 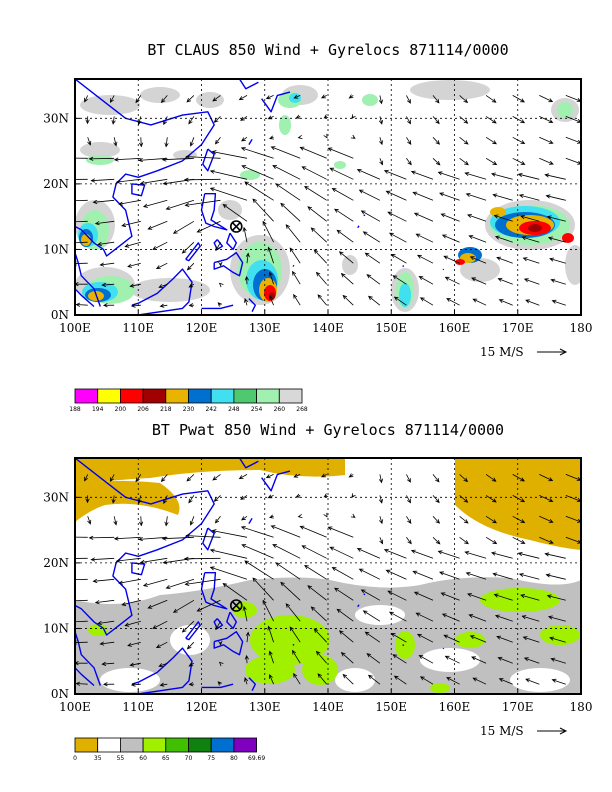 What do you see at coordinates (60, 315) in the screenshot?
I see `y-tick-label: 0N` at bounding box center [60, 315].